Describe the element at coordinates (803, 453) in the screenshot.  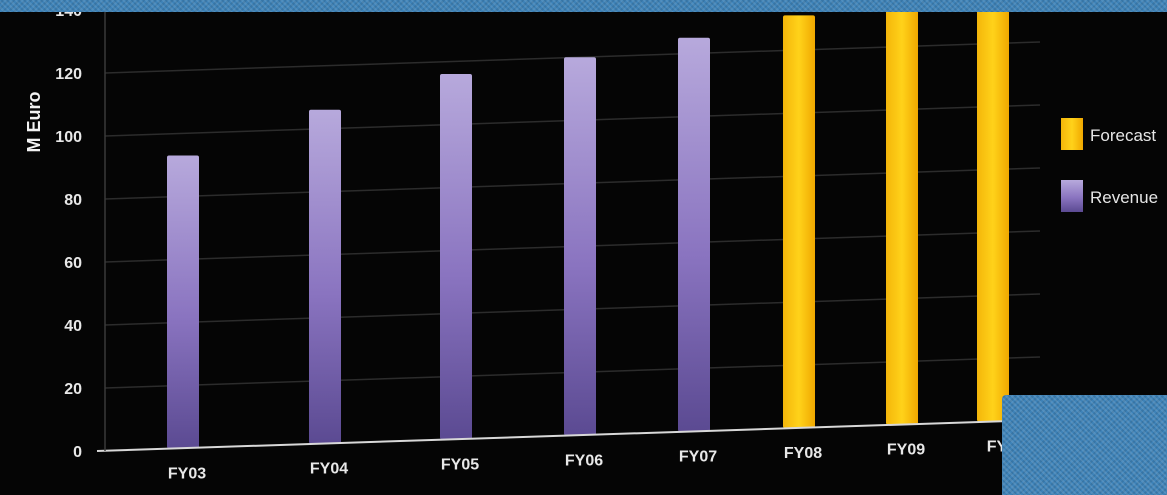
I see `x-tick-label: FY08` at that location.